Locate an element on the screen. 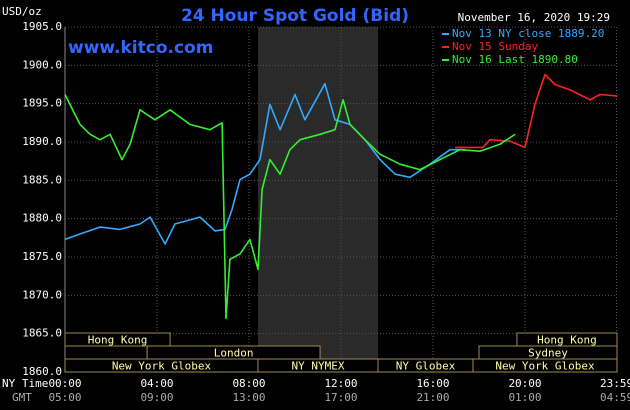 The image size is (630, 410). x2-tick-label: 17:00 is located at coordinates (340, 397).